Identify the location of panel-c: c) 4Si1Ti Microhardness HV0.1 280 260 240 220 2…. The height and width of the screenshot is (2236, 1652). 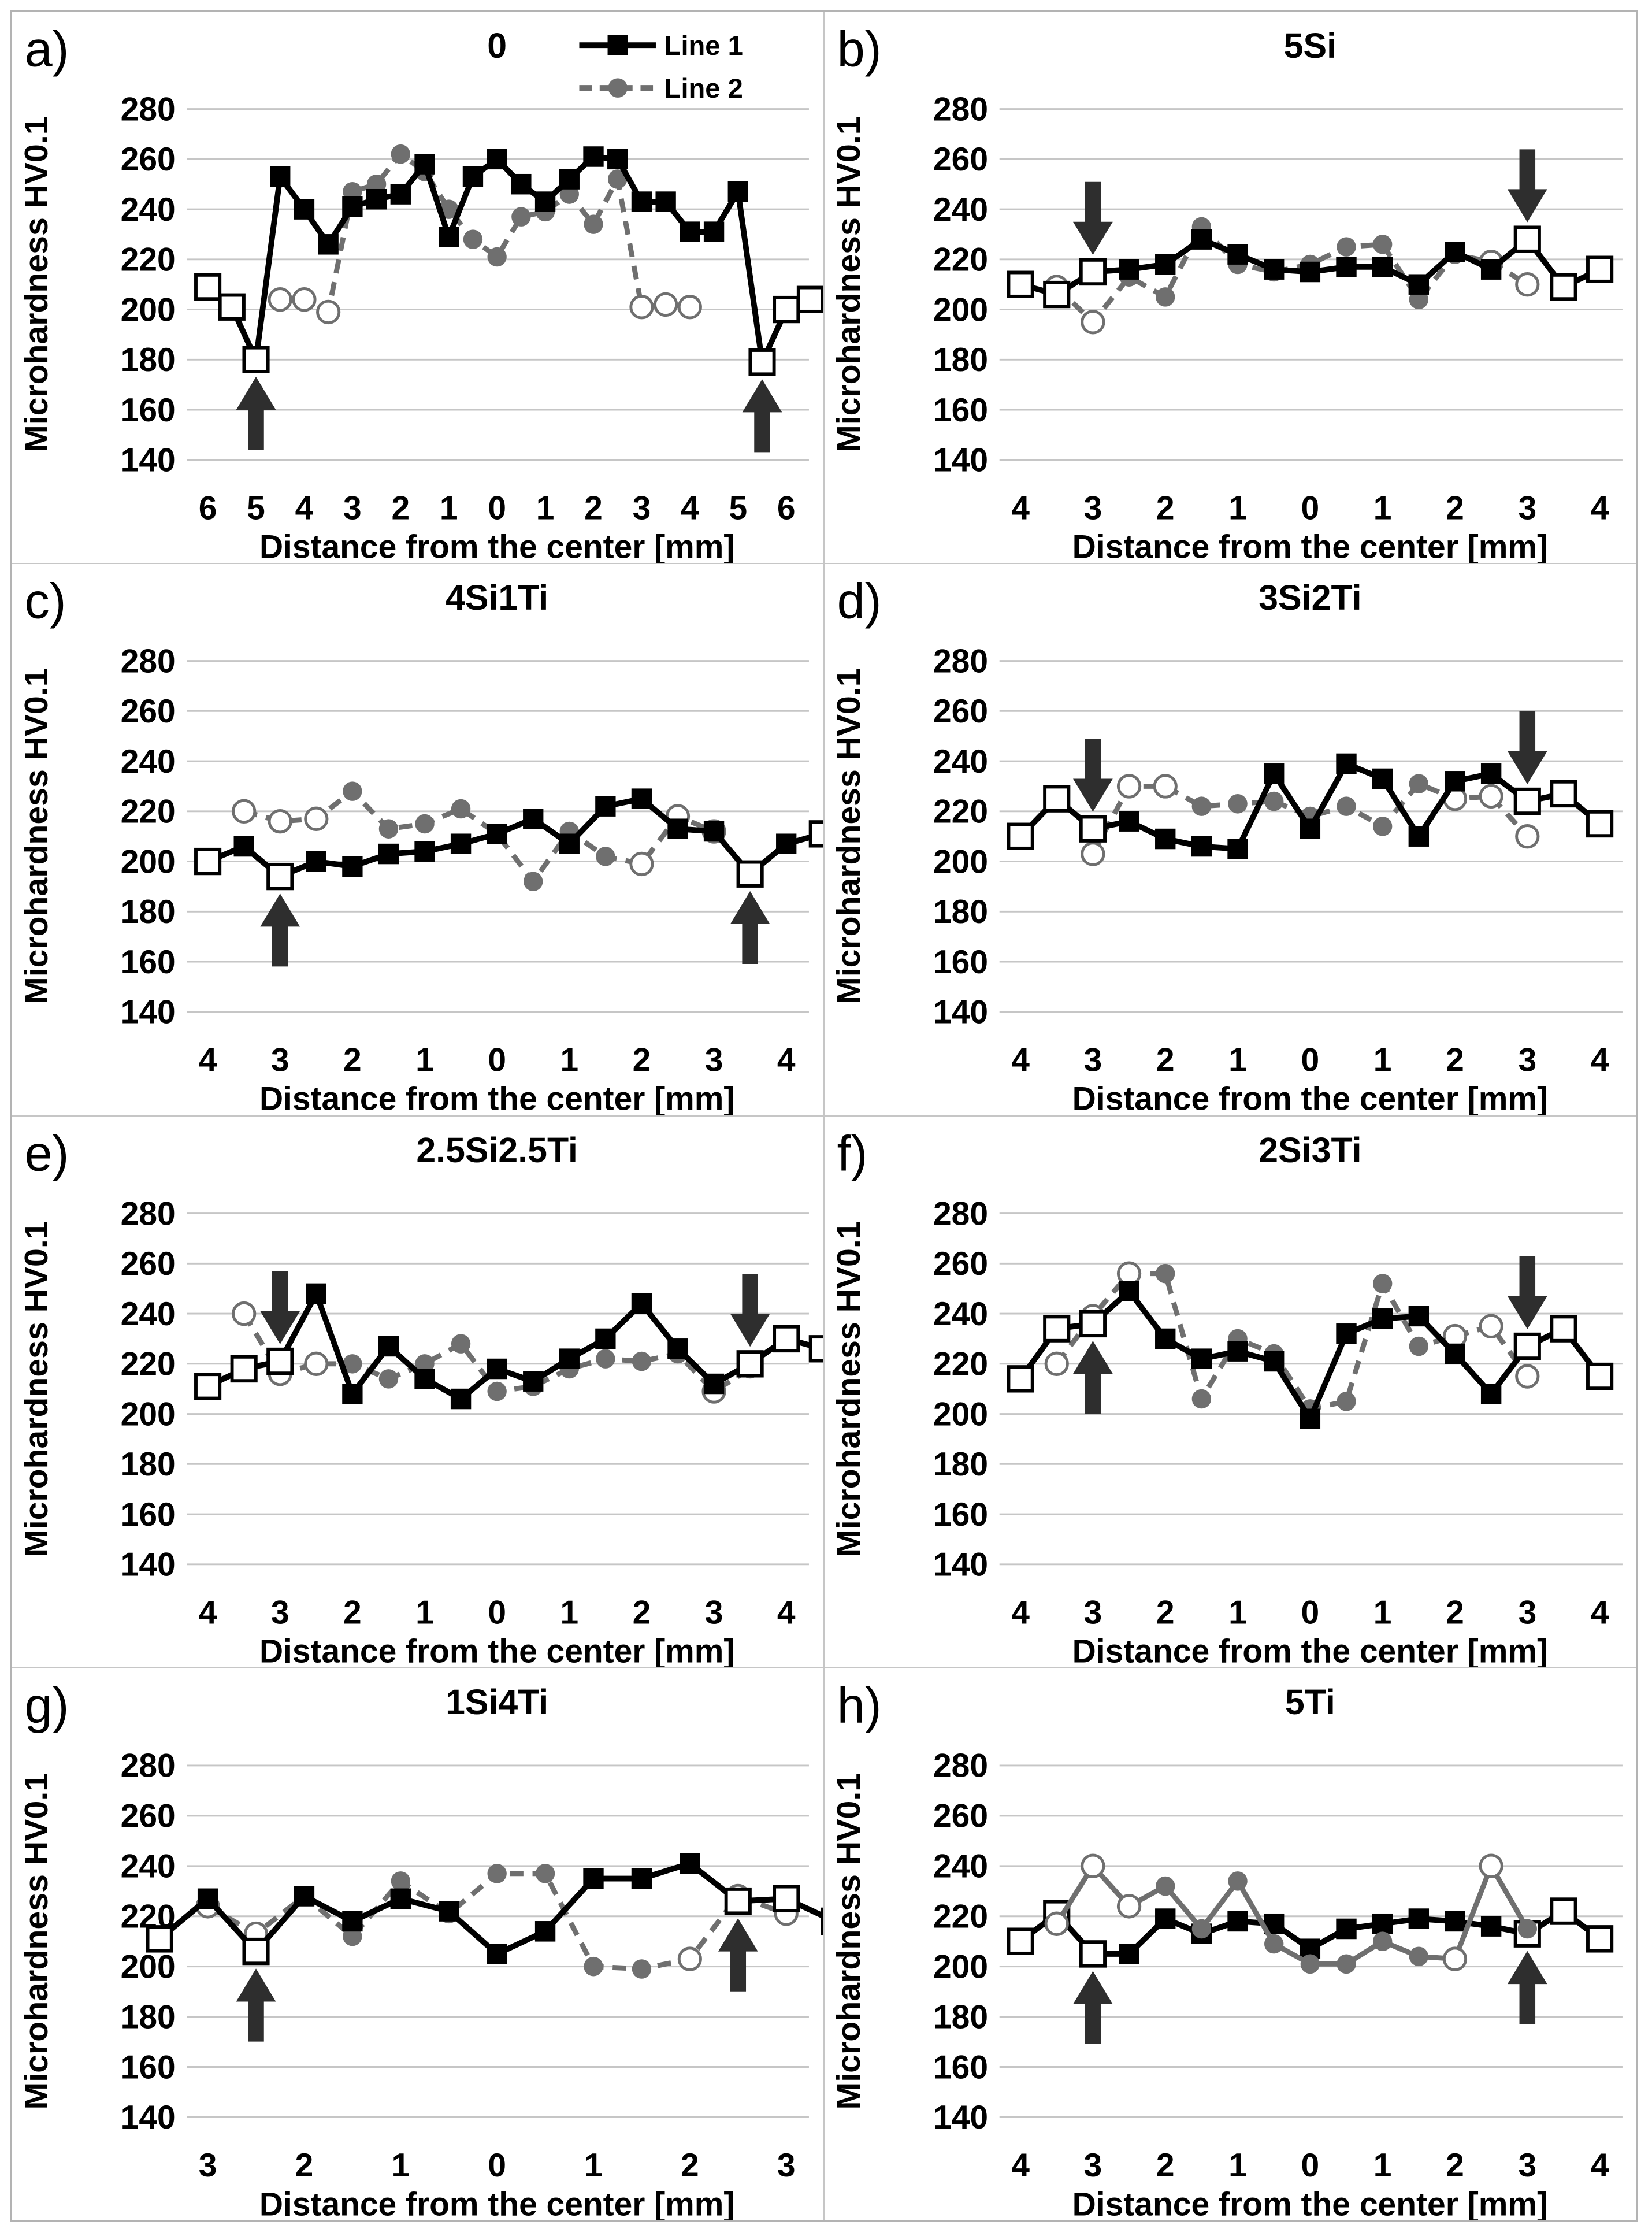
(418, 841).